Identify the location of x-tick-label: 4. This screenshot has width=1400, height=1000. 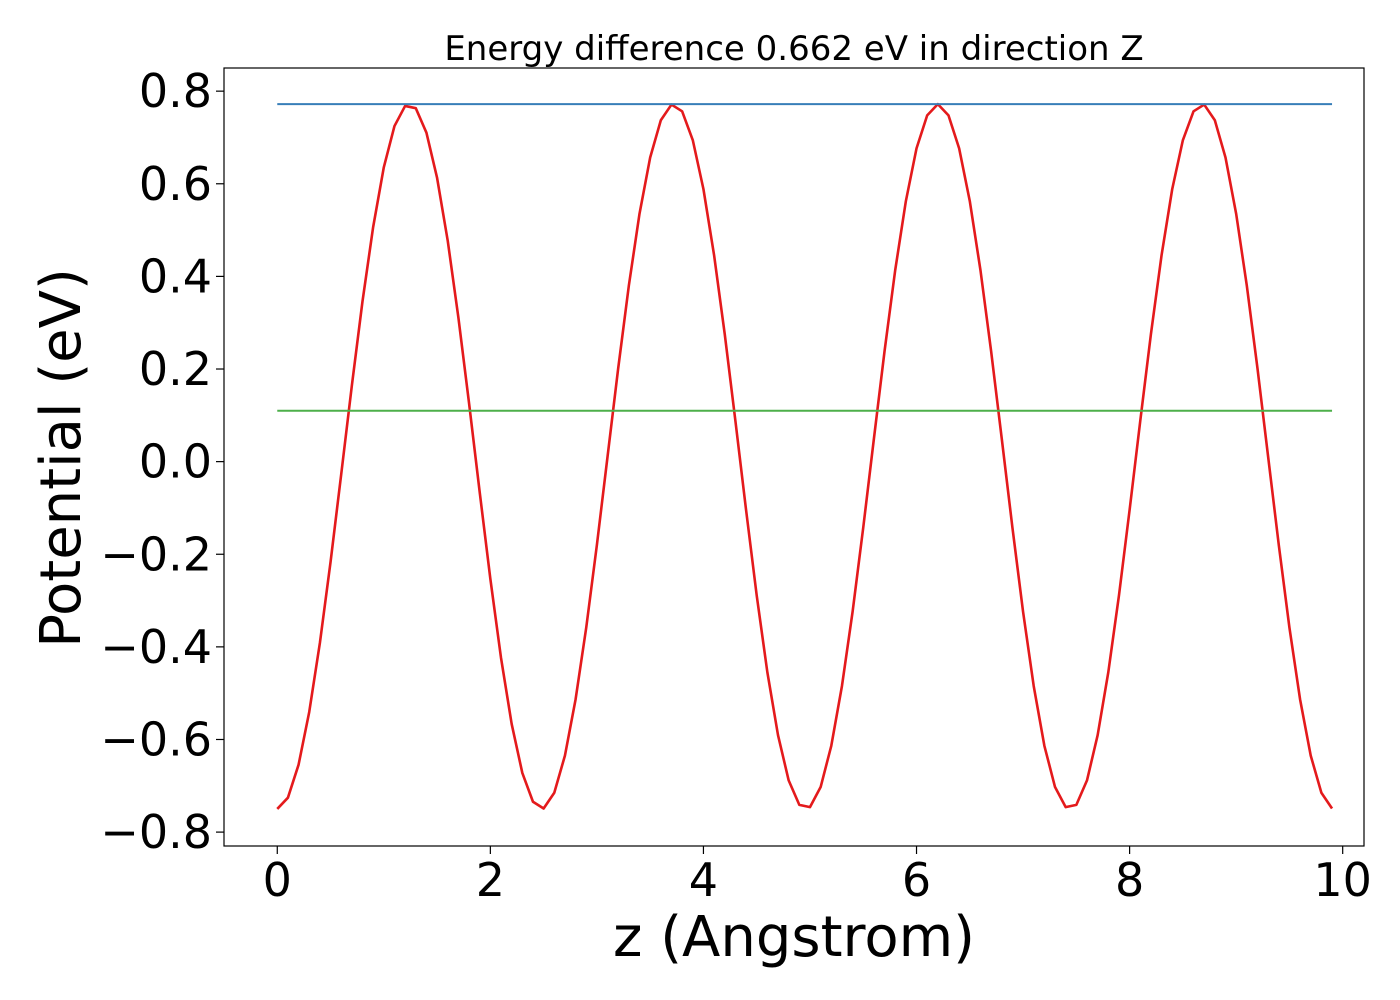
(703, 880).